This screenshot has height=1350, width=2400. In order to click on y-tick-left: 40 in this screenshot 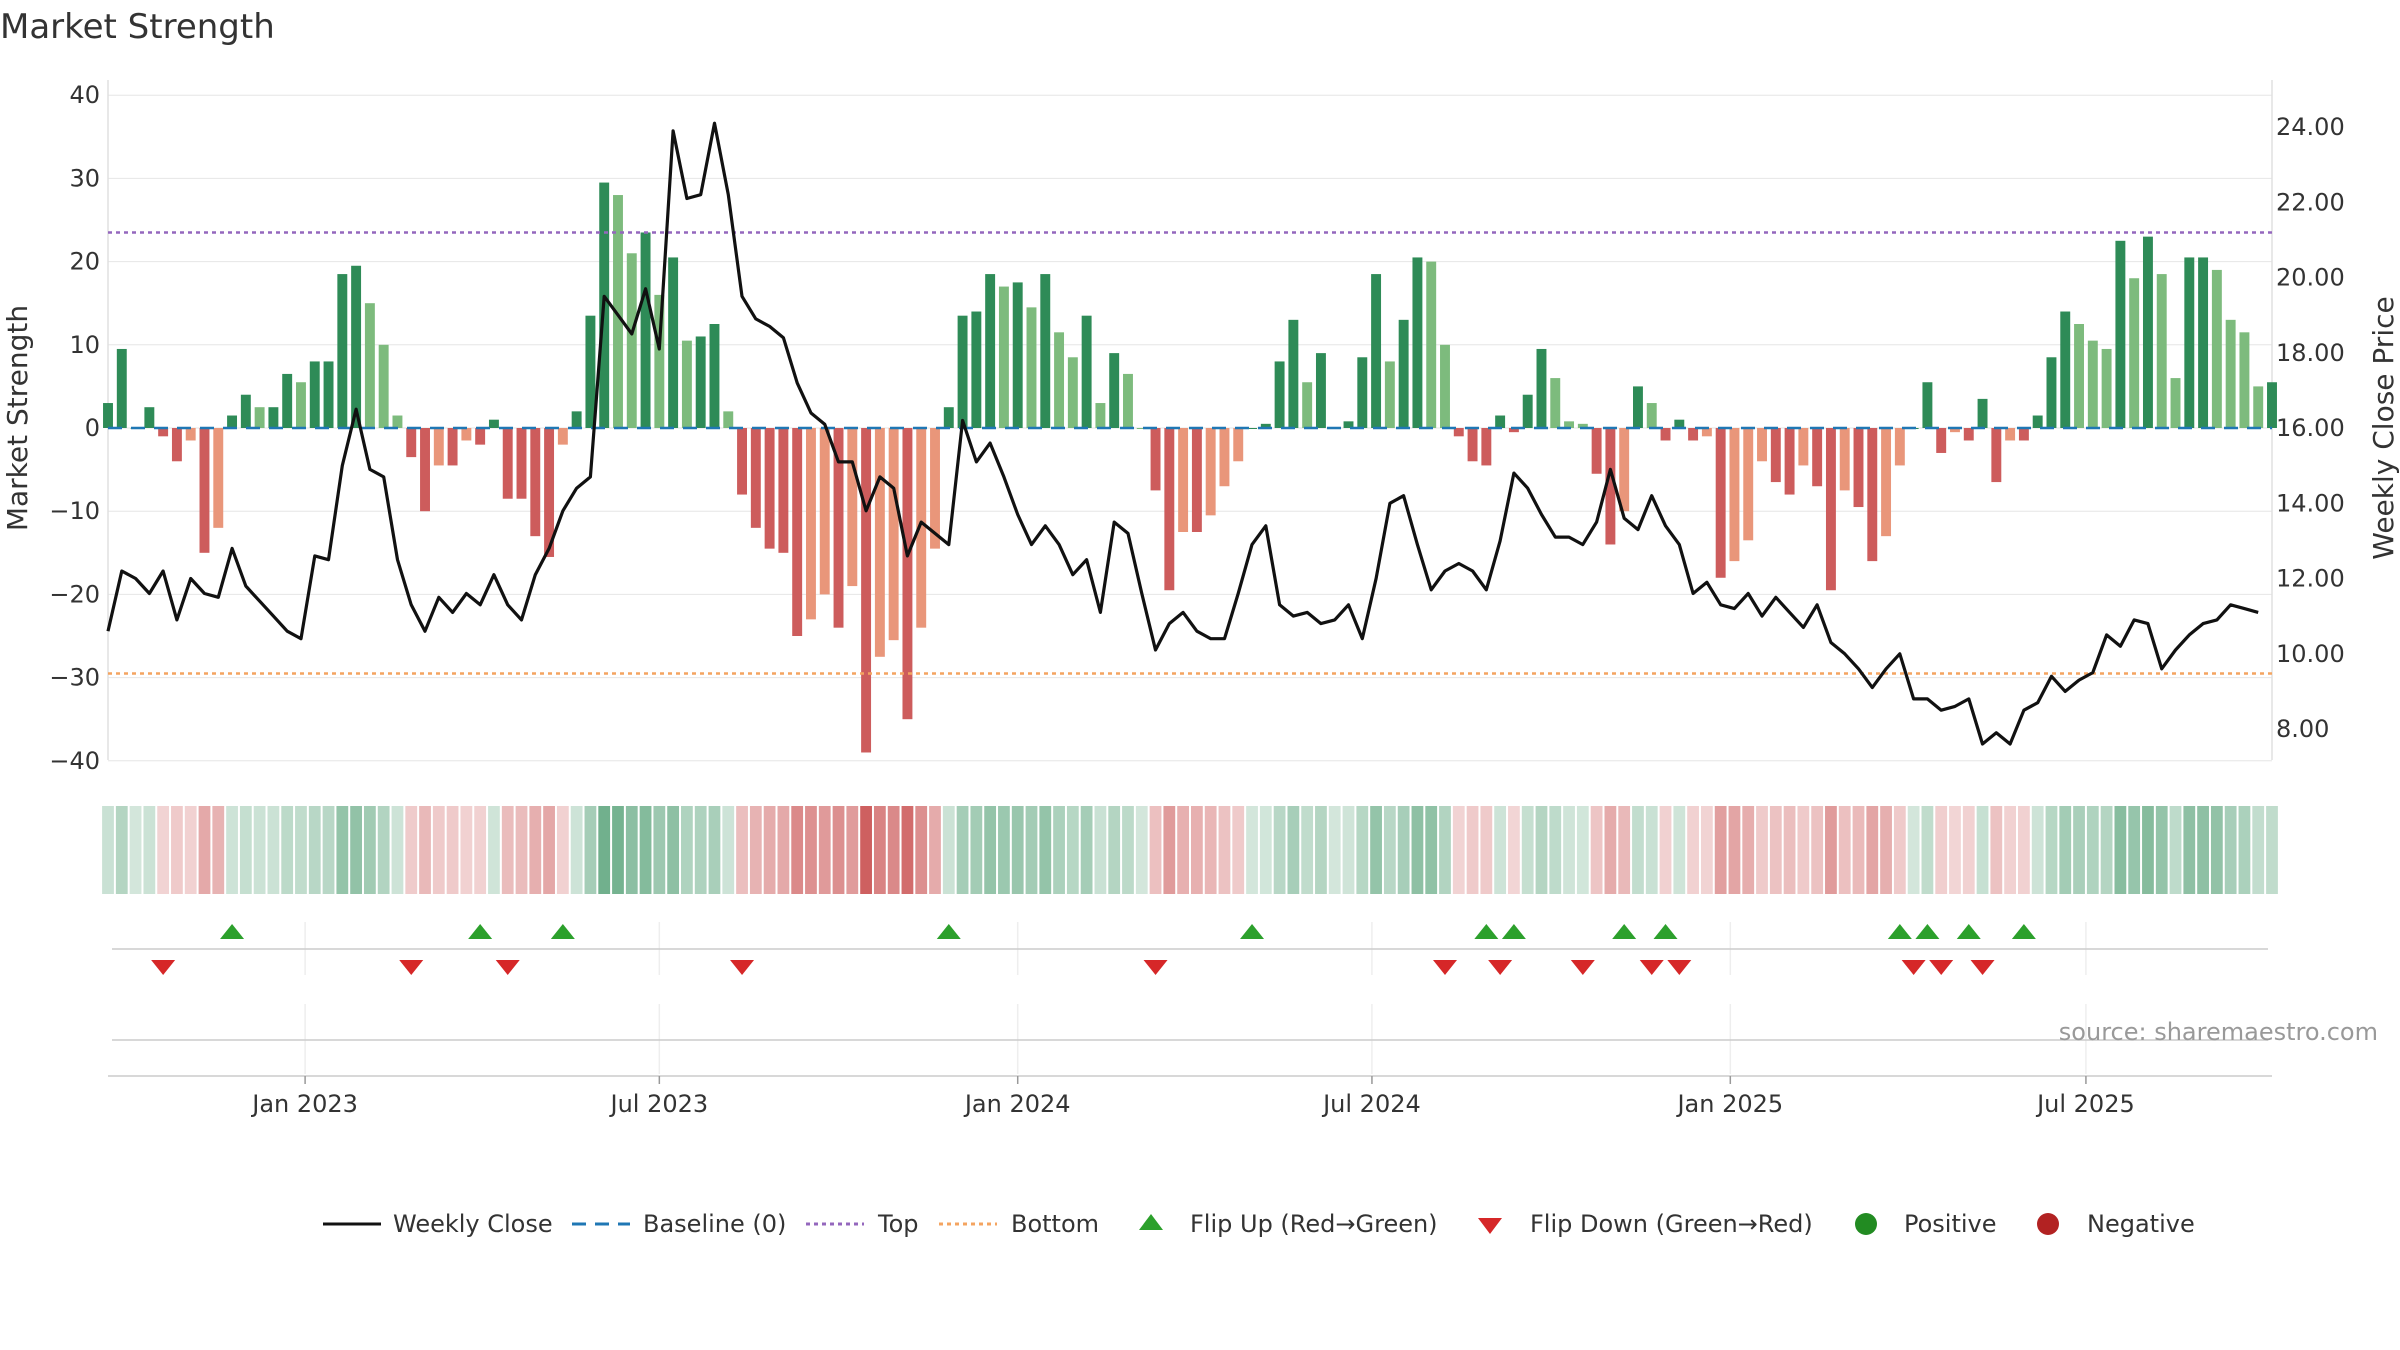, I will do `click(84, 95)`.